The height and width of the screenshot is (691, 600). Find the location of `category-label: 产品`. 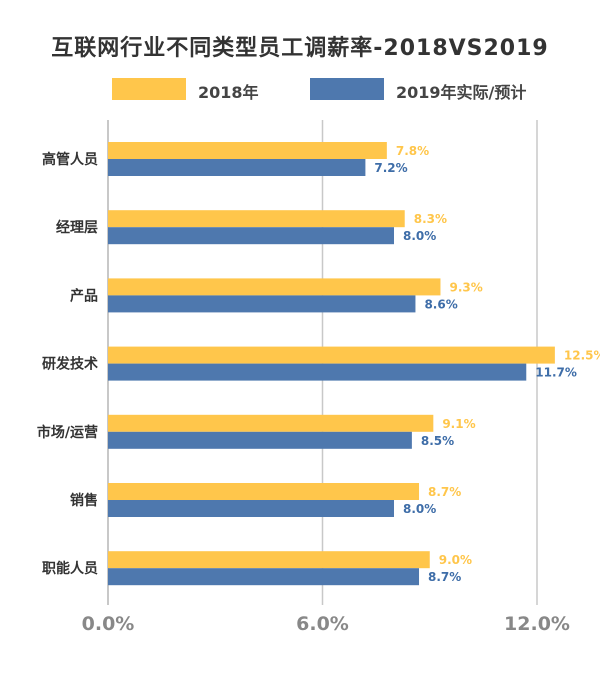

category-label: 产品 is located at coordinates (84, 295).